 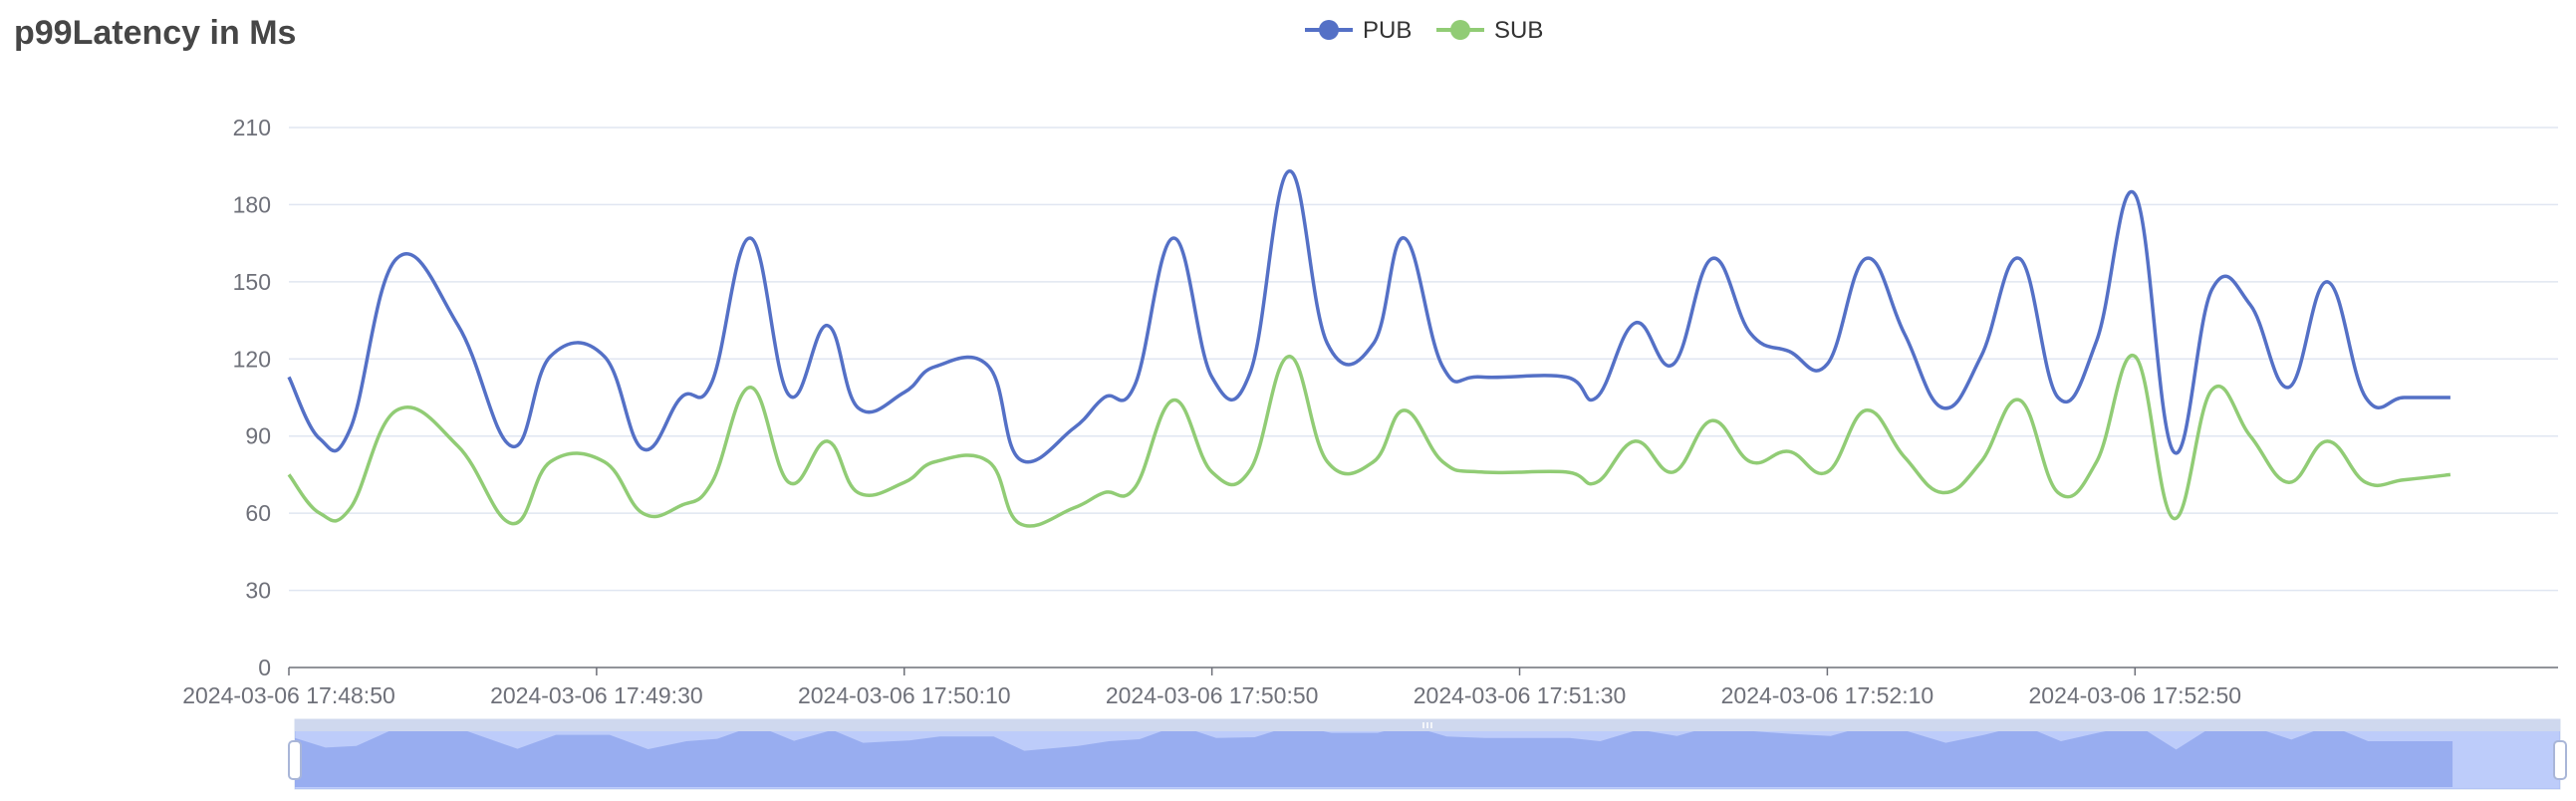 What do you see at coordinates (596, 695) in the screenshot?
I see `x-tick-label: 2024-03-06 17:49:30` at bounding box center [596, 695].